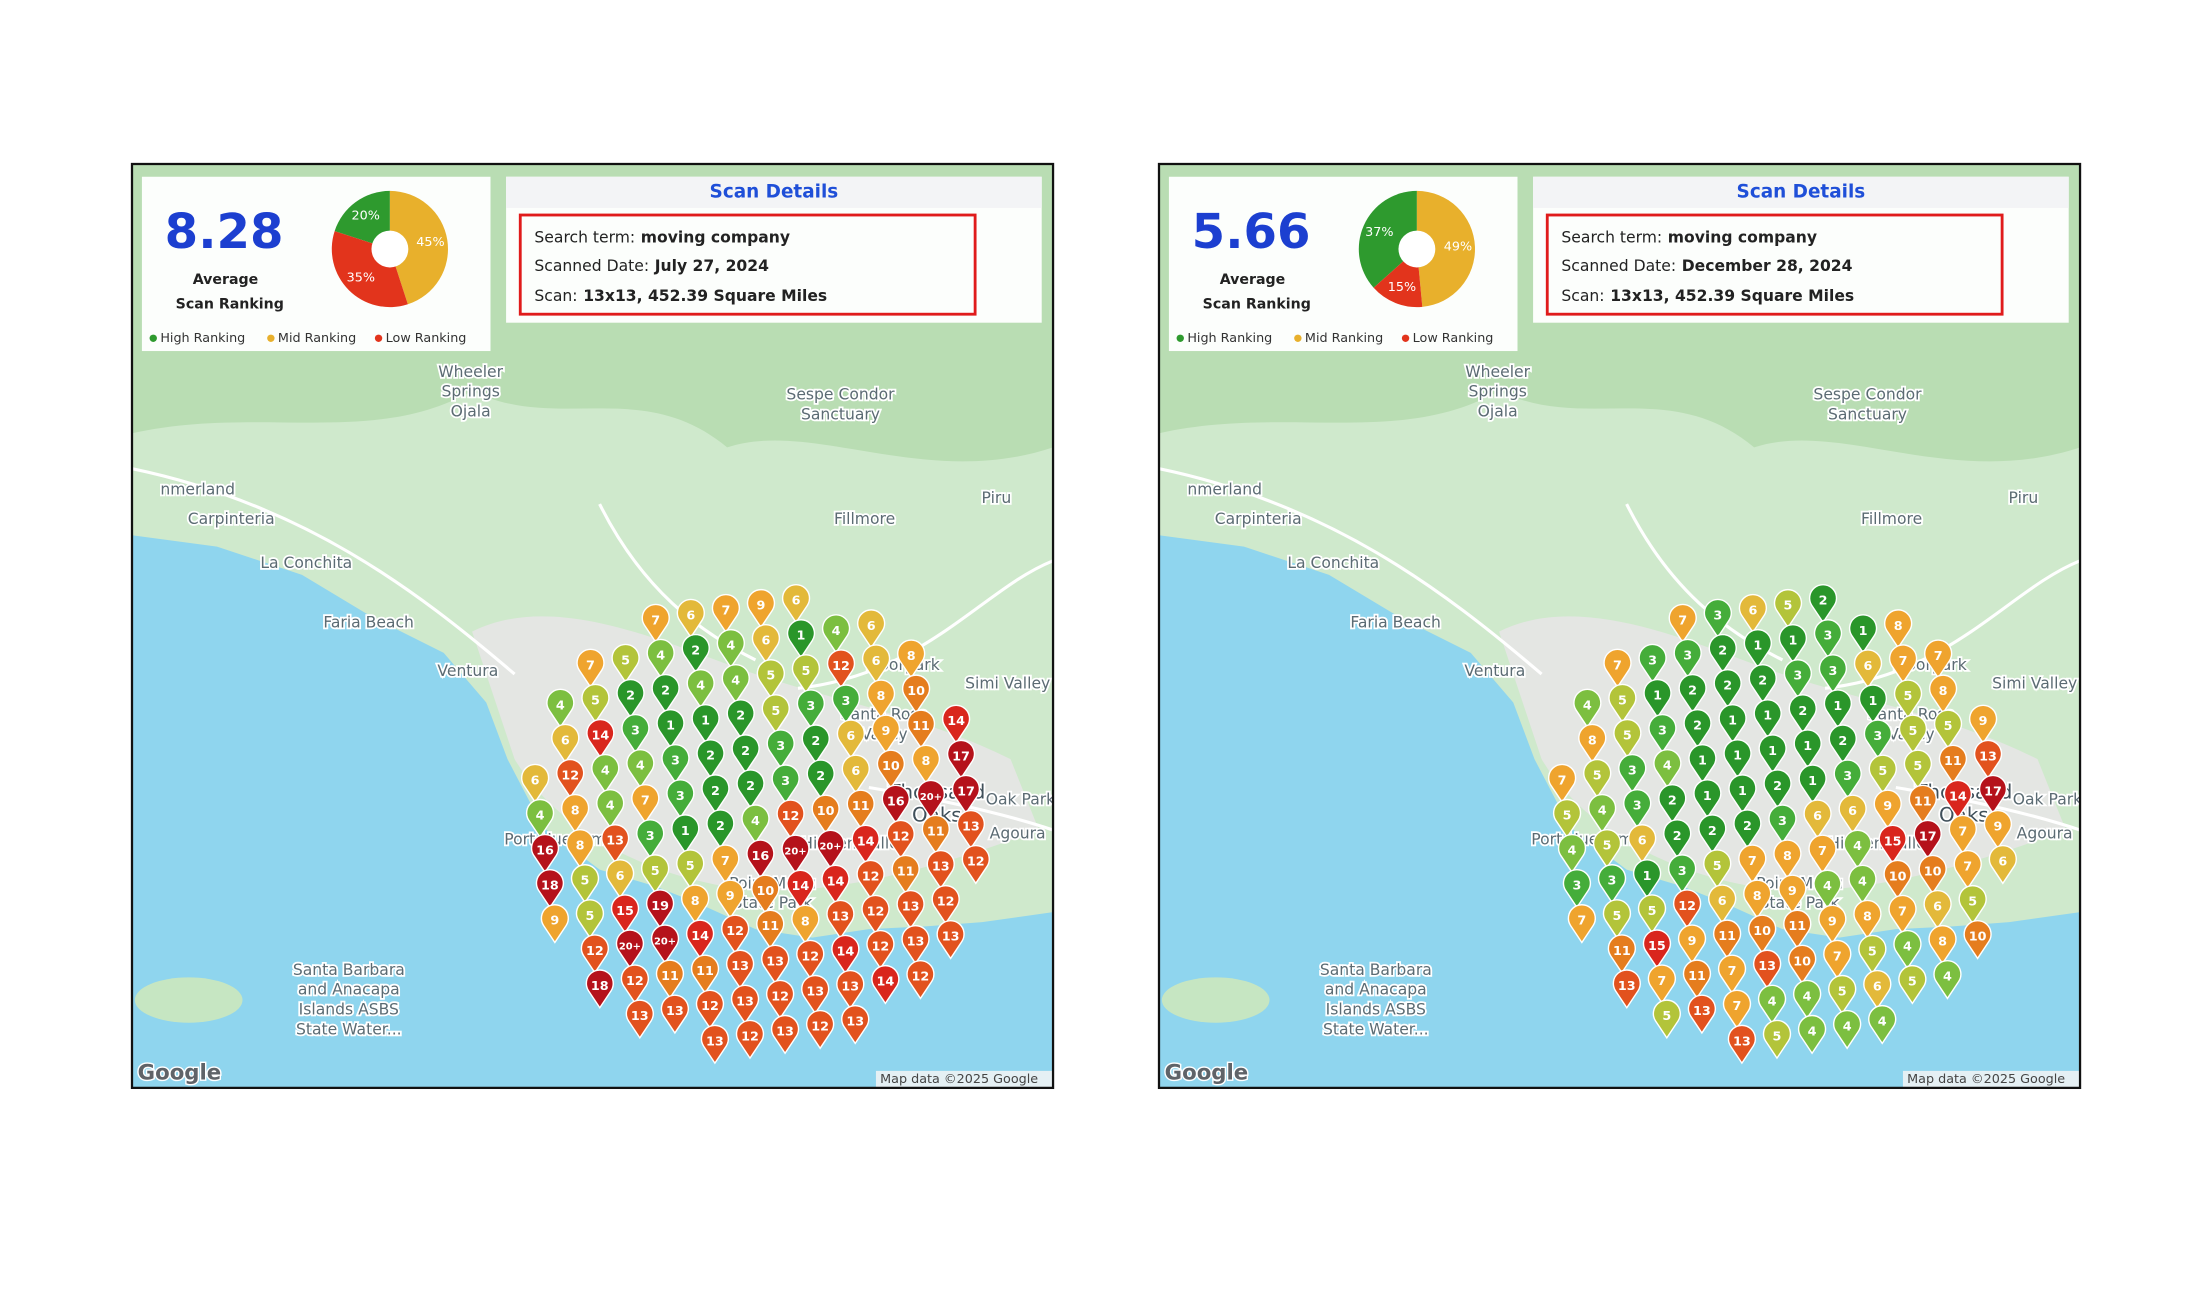 The height and width of the screenshot is (1300, 2200). What do you see at coordinates (1395, 623) in the screenshot?
I see `place-label: Faria Beach` at bounding box center [1395, 623].